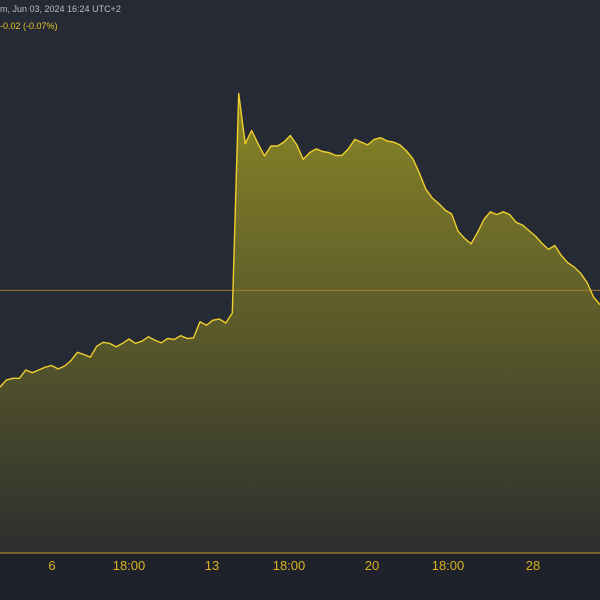 The image size is (600, 600). Describe the element at coordinates (300, 576) in the screenshot. I see `x-axis-band` at that location.